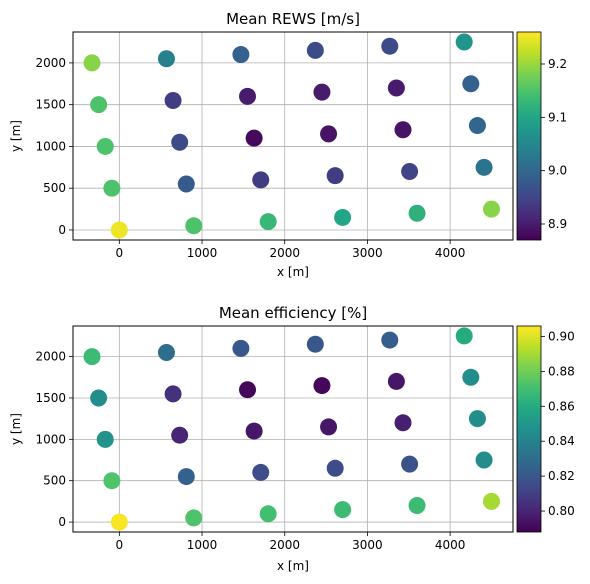  Describe the element at coordinates (367, 253) in the screenshot. I see `x-tick-label: 3000` at that location.